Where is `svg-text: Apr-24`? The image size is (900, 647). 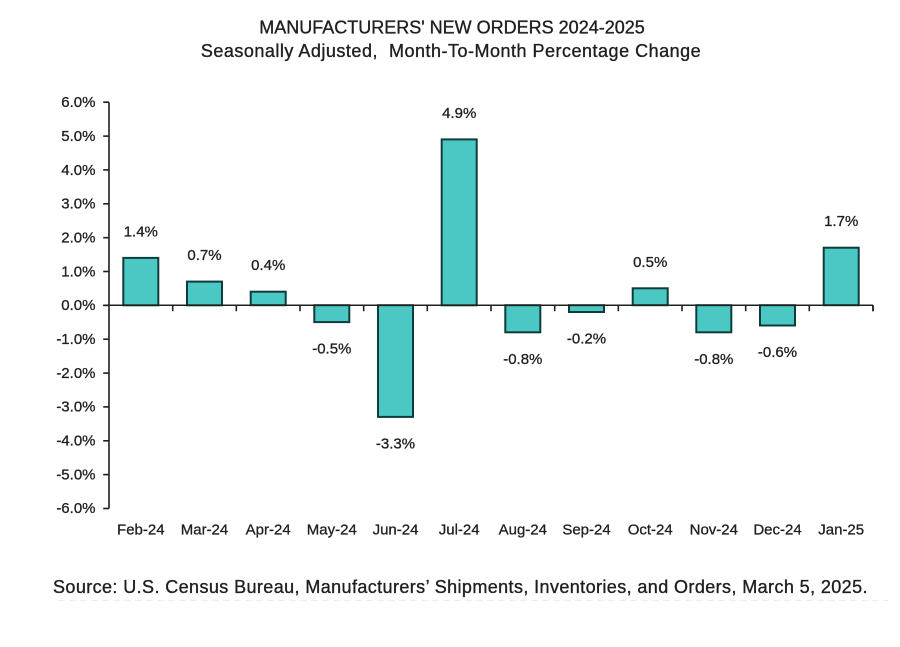 svg-text: Apr-24 is located at coordinates (268, 529).